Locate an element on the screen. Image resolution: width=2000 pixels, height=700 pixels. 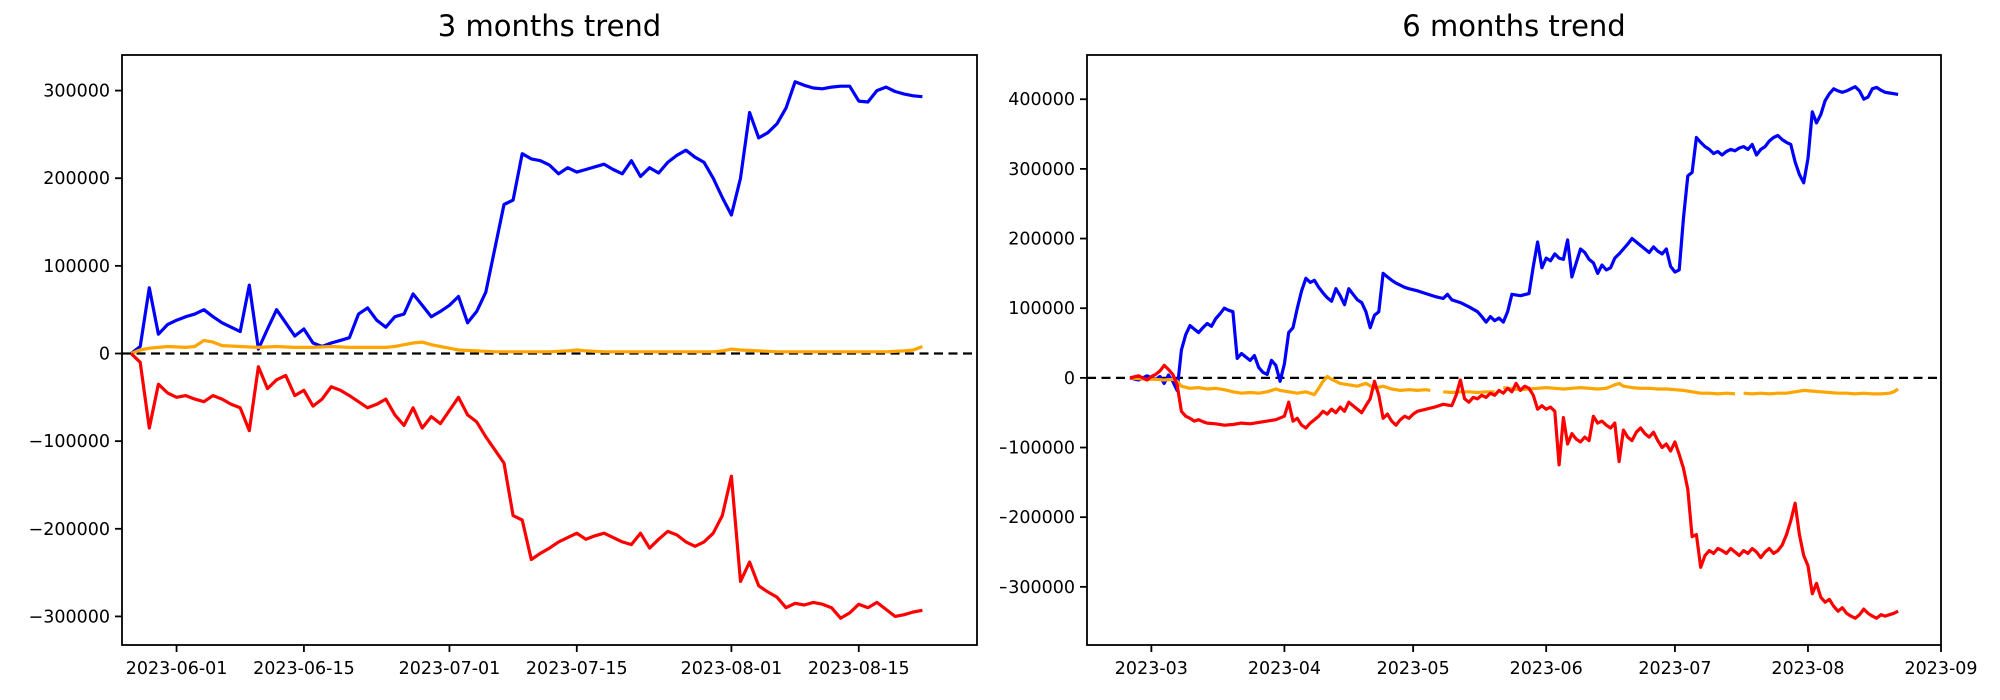
x-tick-label: 2023-07 is located at coordinates (1674, 669).